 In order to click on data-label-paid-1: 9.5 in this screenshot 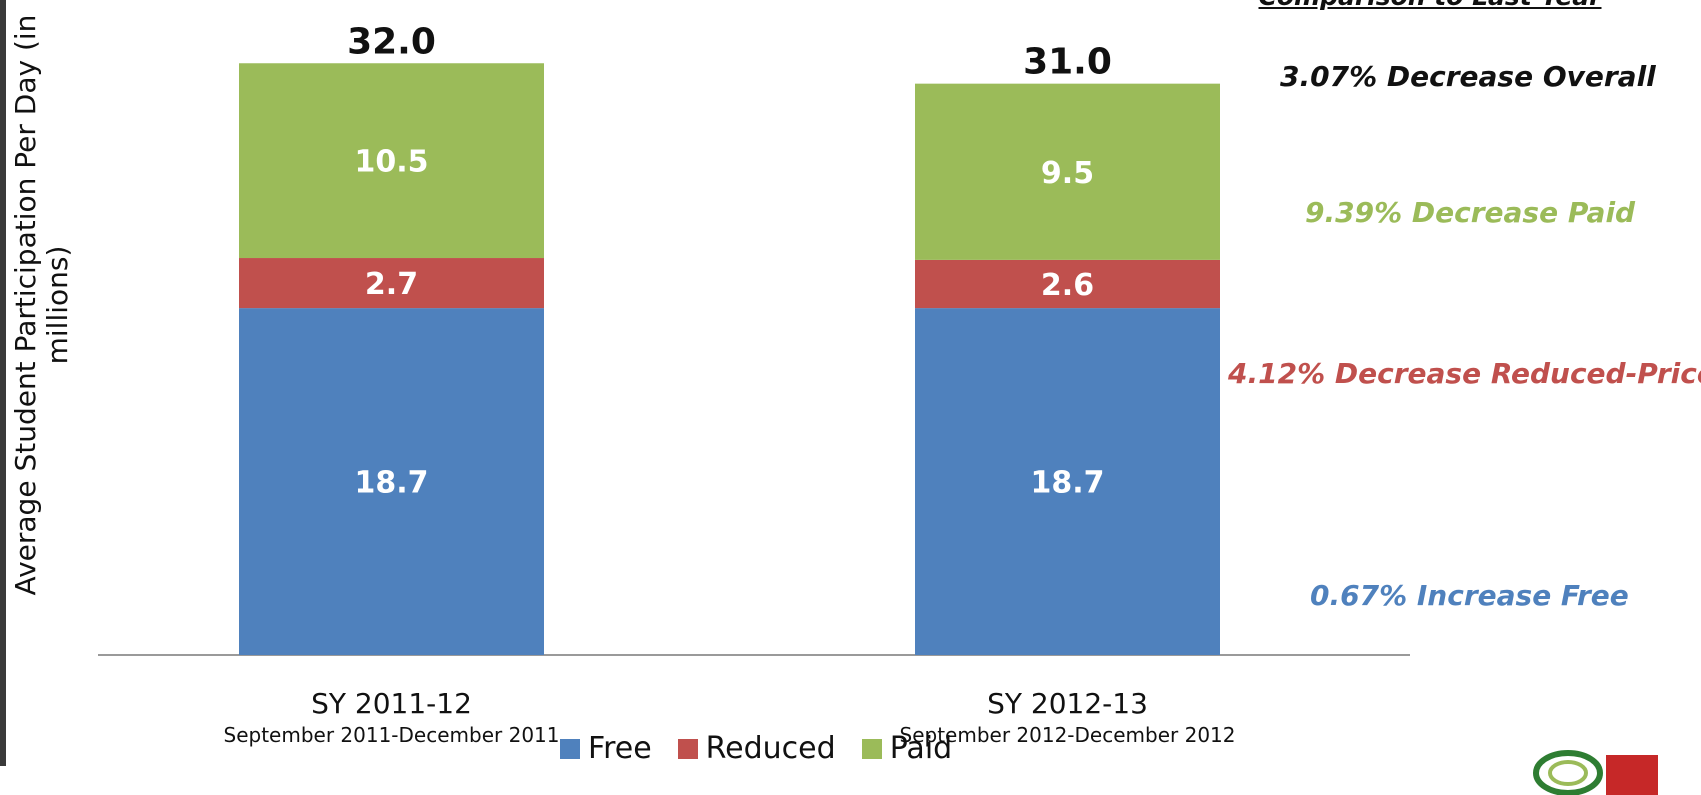, I will do `click(1067, 173)`.